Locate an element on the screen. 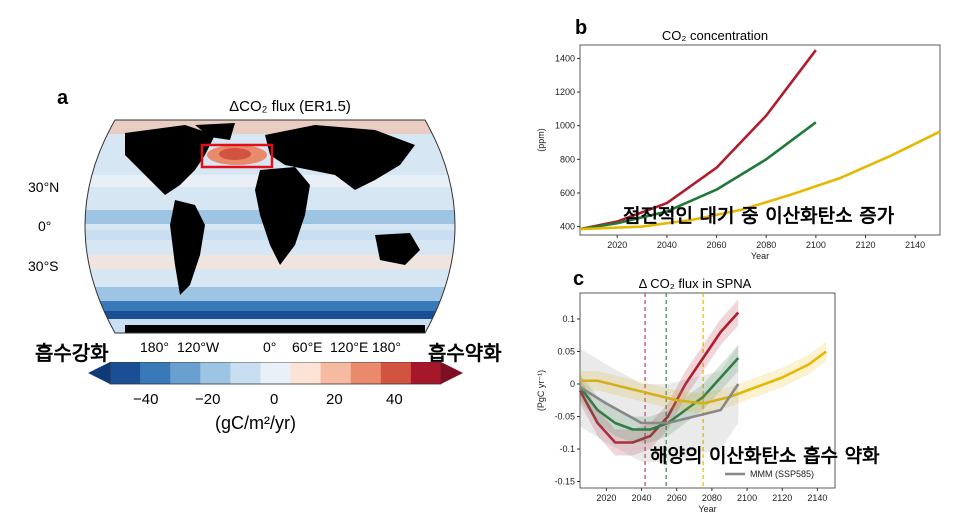 The image size is (965, 520). panel-a-letter: a is located at coordinates (63, 98).